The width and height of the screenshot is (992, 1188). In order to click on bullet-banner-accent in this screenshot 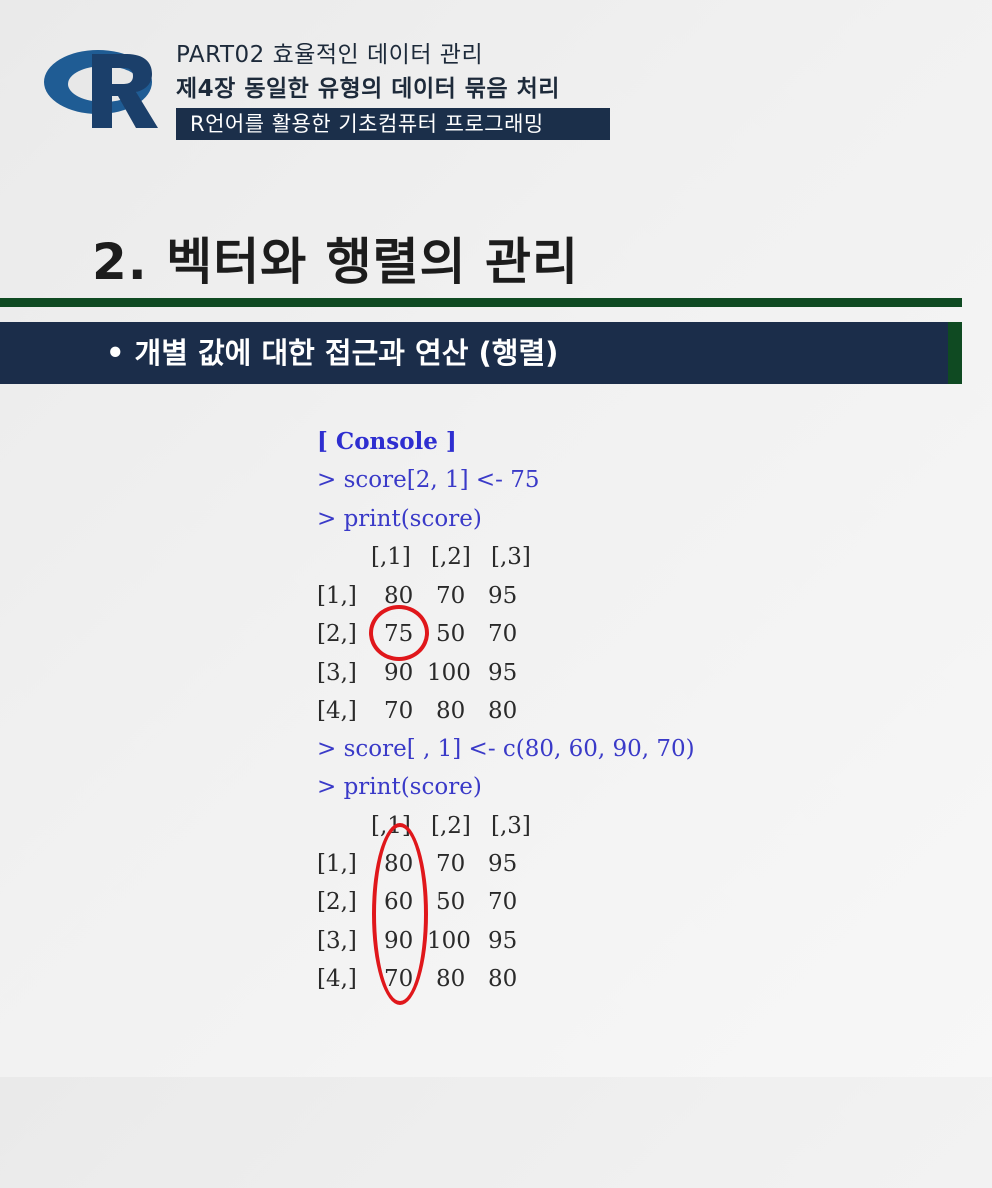, I will do `click(955, 353)`.